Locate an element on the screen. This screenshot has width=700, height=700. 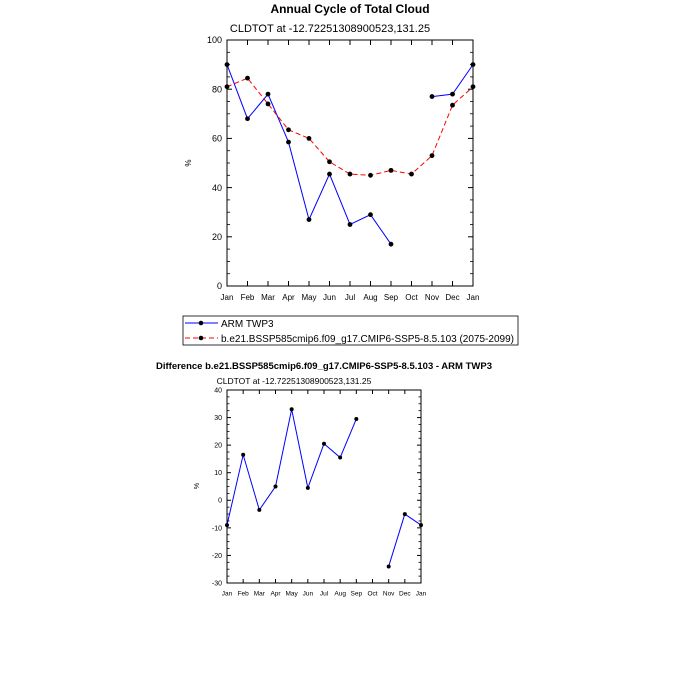
y-tick-label: 10 is located at coordinates (218, 473).